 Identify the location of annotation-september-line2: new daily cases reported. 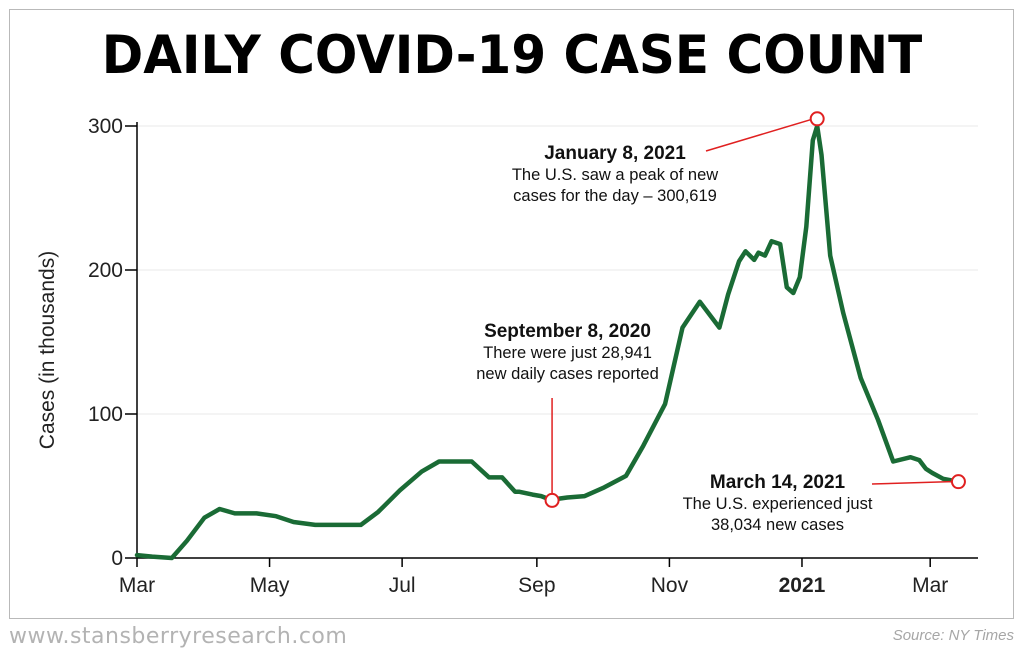
(567, 374).